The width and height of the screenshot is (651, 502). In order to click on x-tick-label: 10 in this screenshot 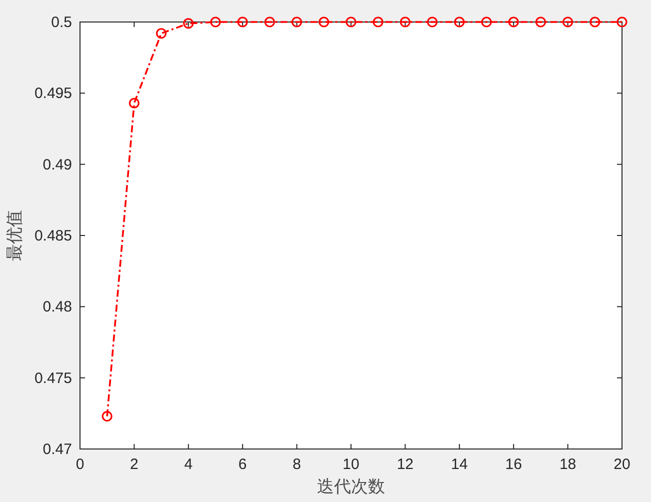, I will do `click(351, 464)`.